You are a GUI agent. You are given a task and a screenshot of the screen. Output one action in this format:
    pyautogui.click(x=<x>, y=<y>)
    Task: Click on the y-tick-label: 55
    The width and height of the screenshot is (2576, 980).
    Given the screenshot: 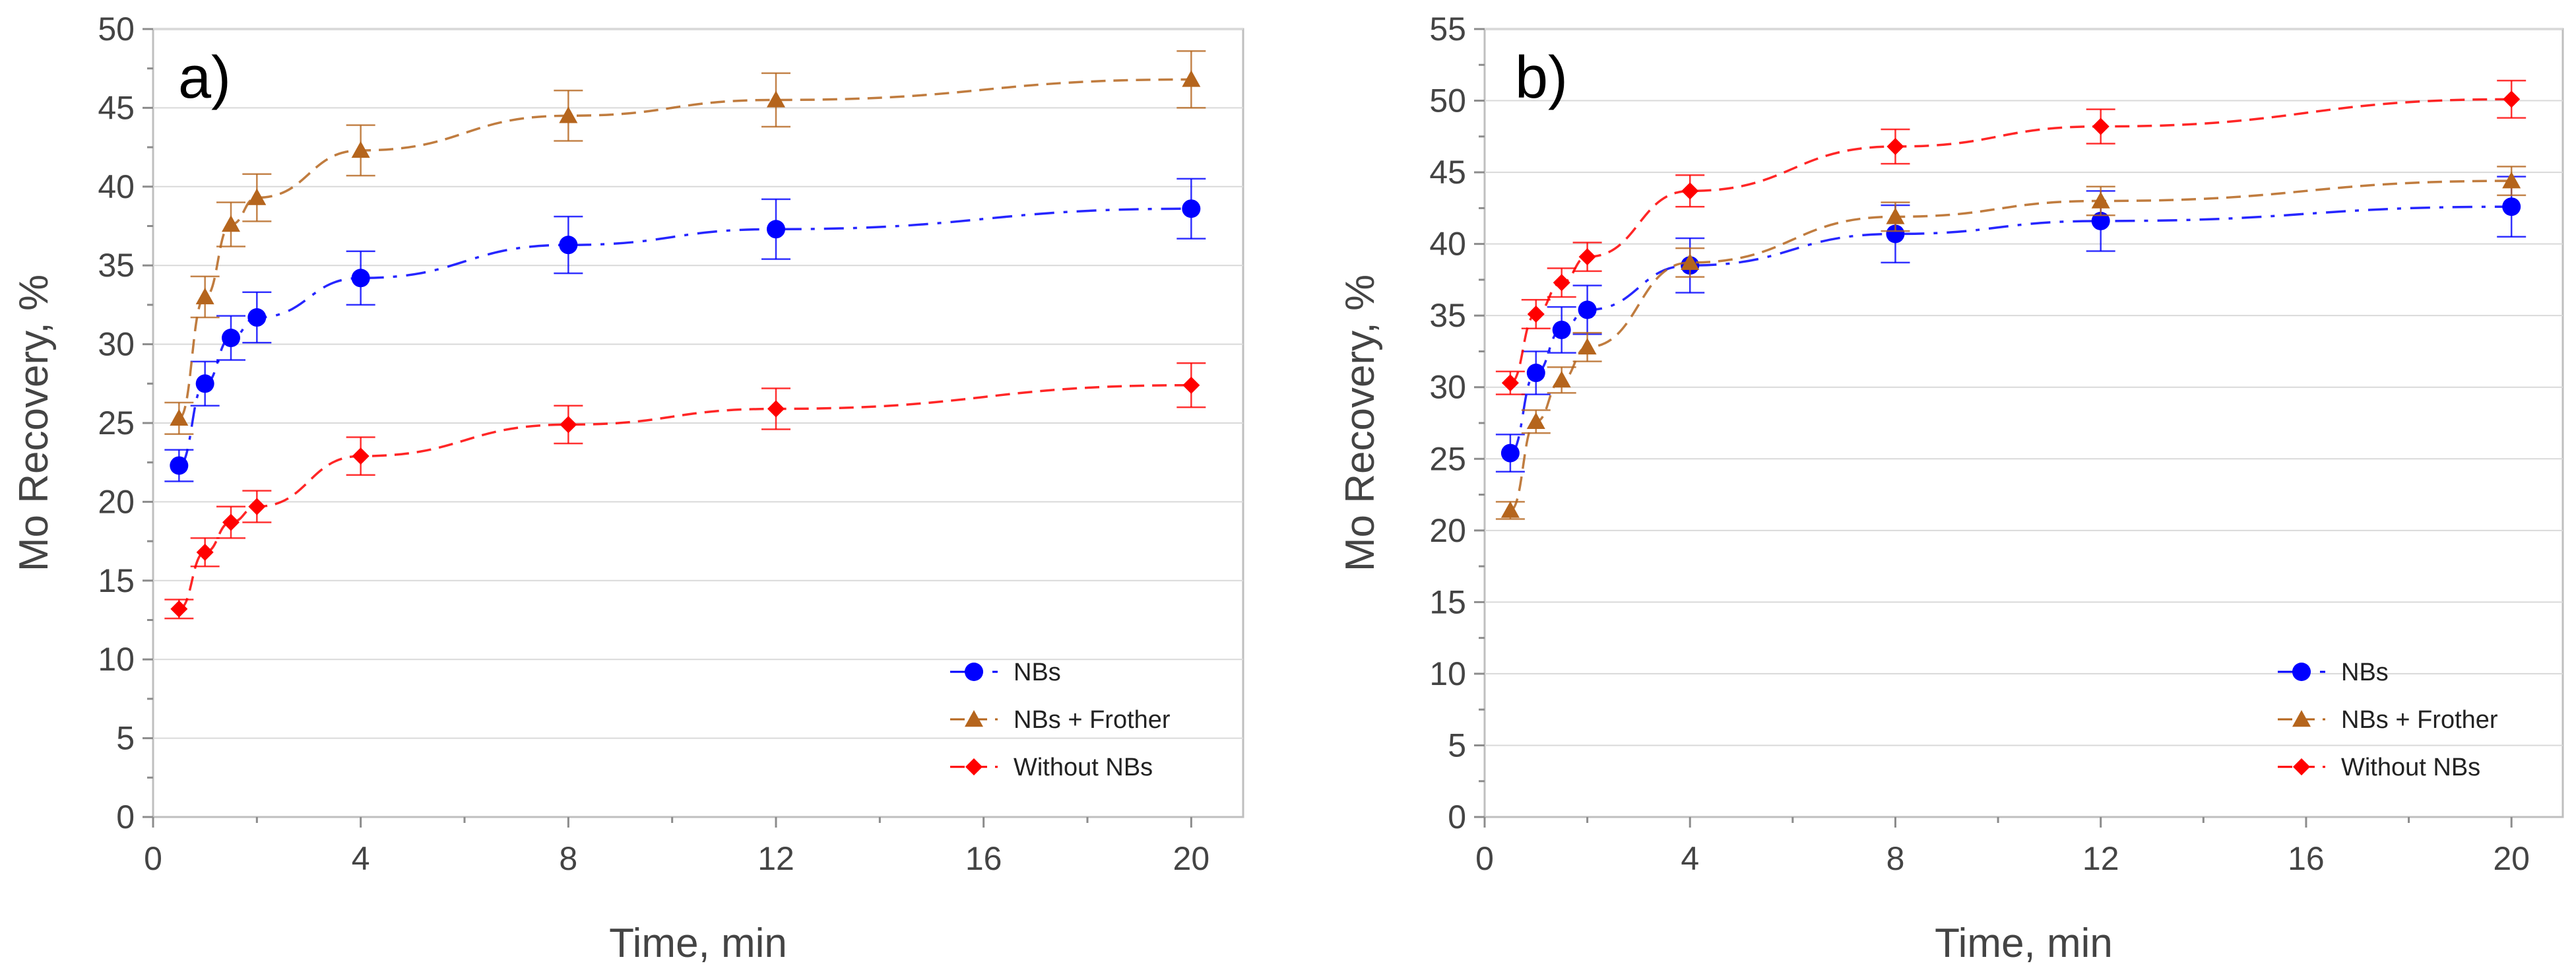 What is the action you would take?
    pyautogui.click(x=1447, y=30)
    